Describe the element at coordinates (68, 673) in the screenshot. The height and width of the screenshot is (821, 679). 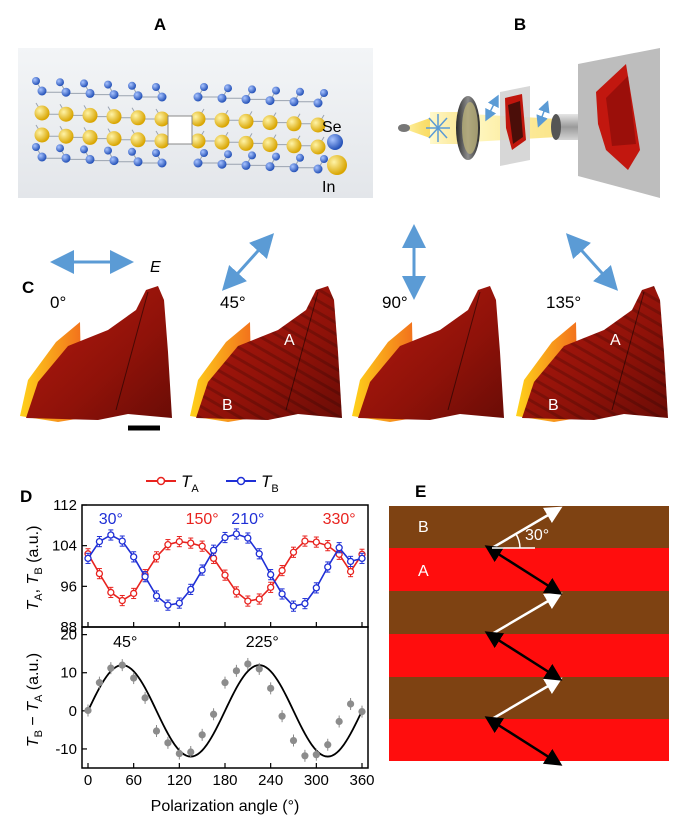
I see `y-tick-label: 10` at that location.